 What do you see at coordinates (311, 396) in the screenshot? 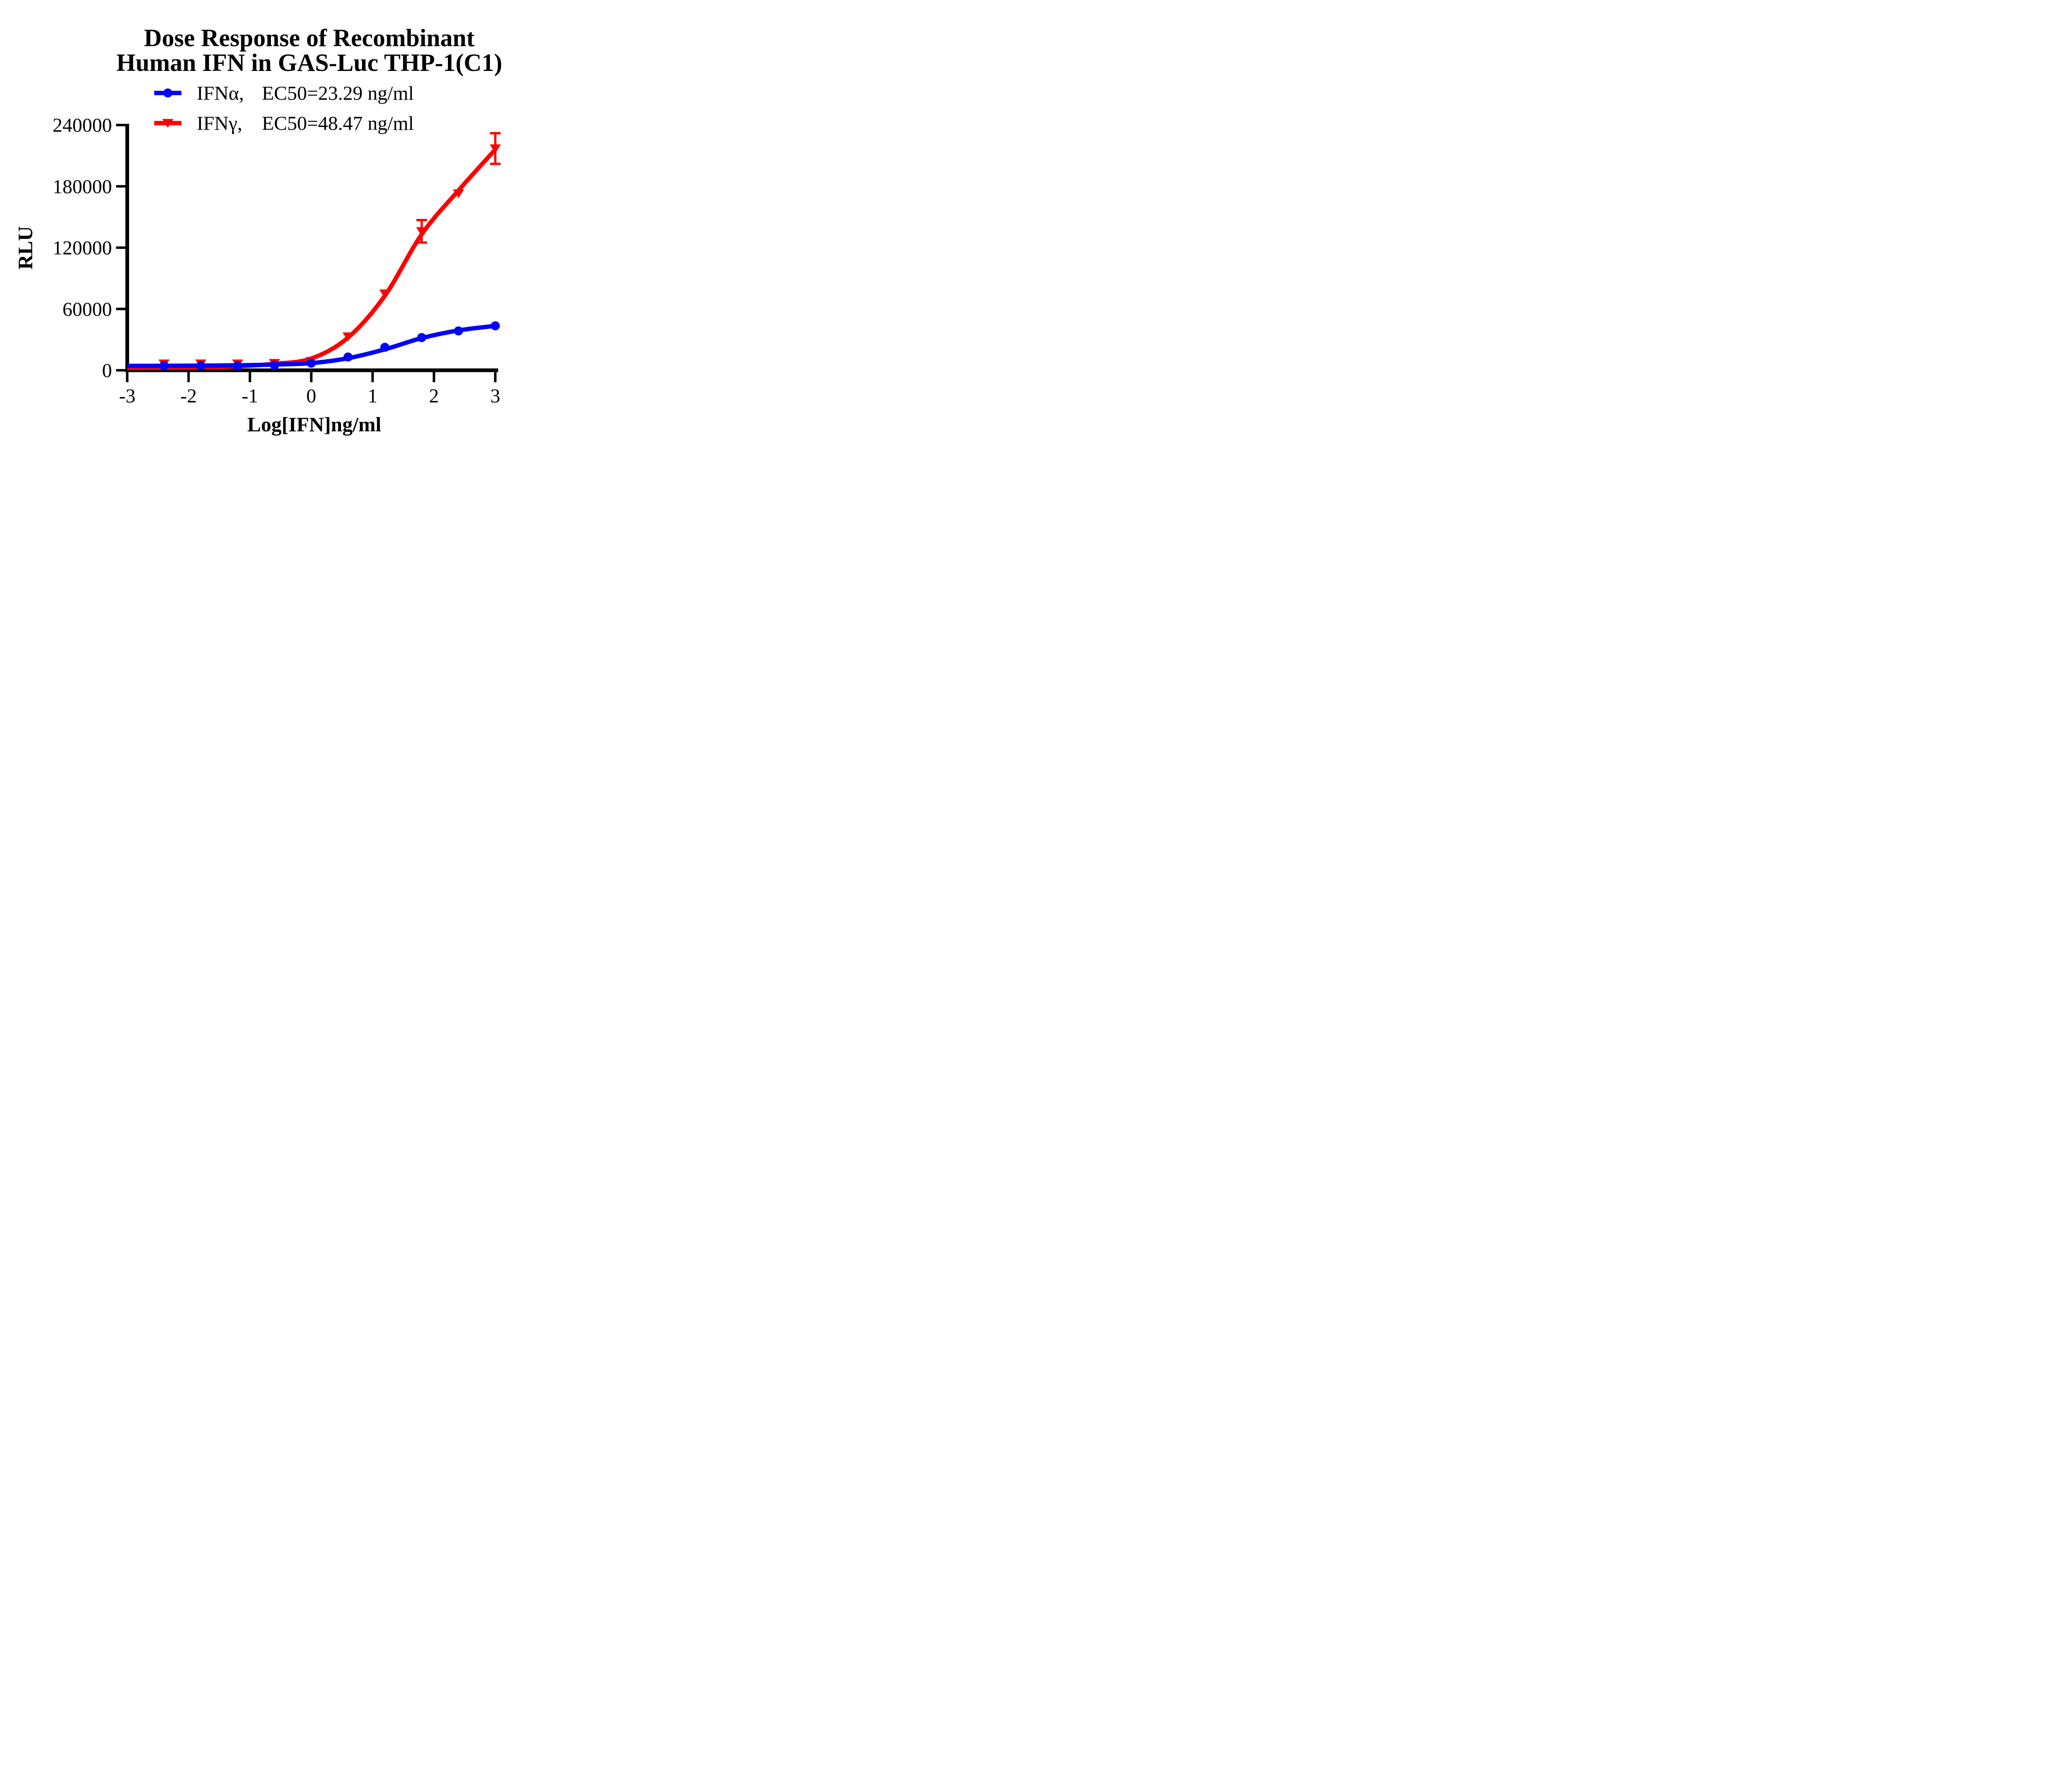
I see `x-tick-label: 0` at bounding box center [311, 396].